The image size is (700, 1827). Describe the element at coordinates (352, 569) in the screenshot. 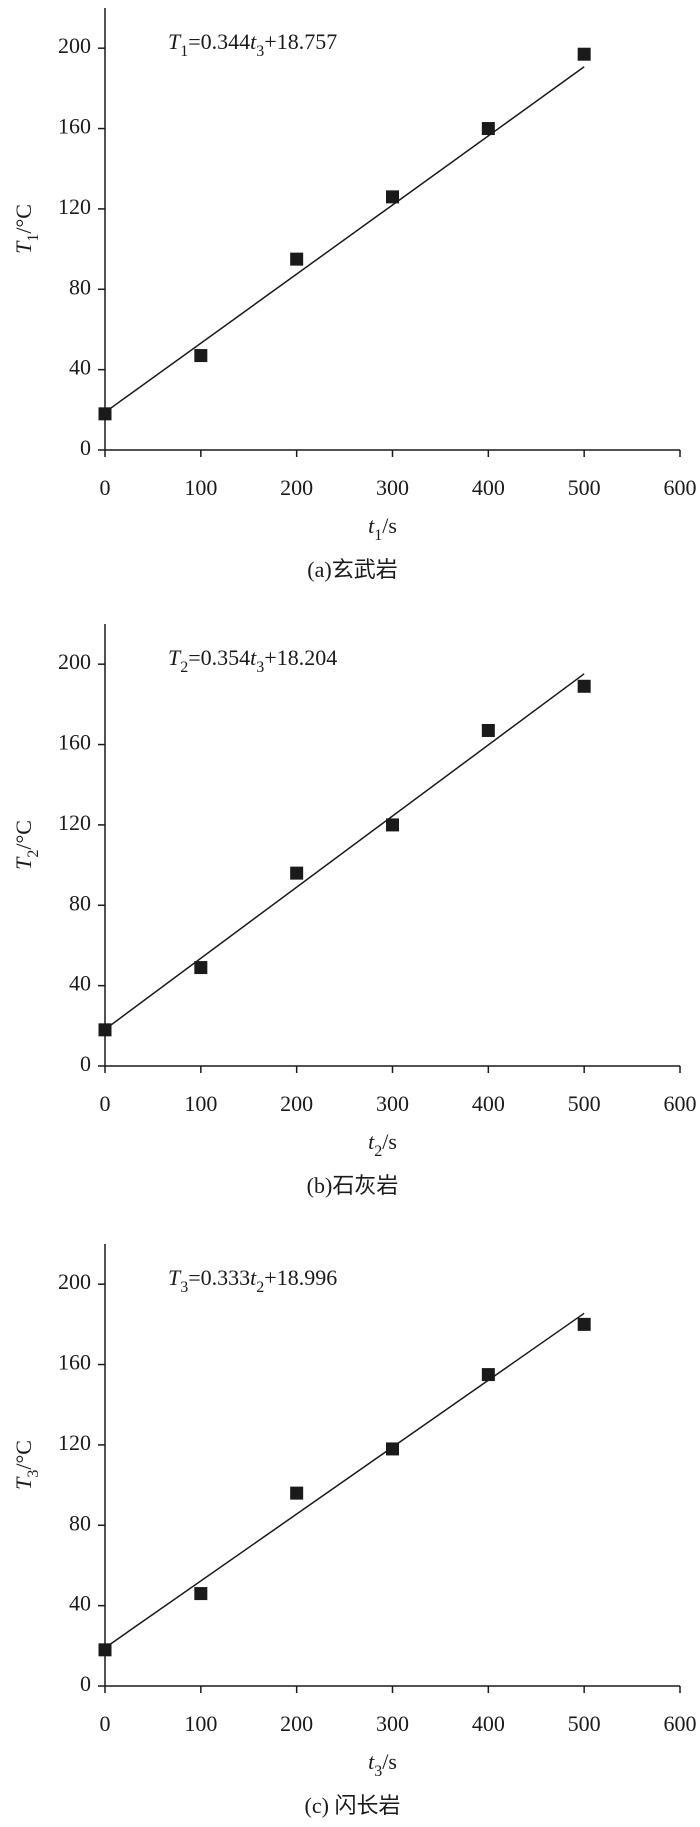

I see `caption: (a)玄武岩` at that location.